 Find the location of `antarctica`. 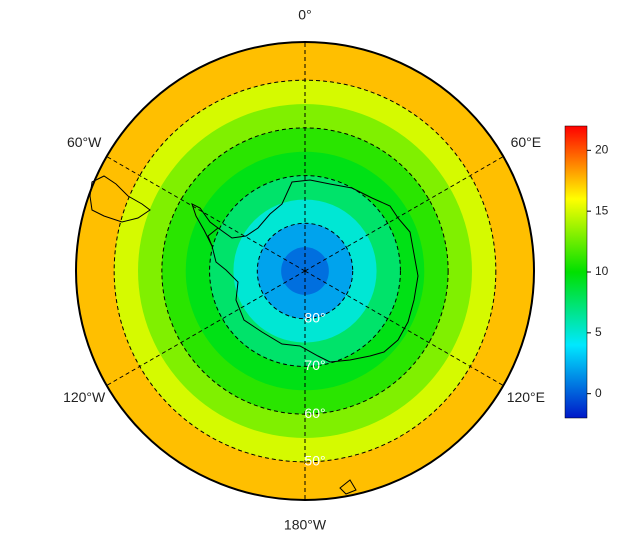

antarctica is located at coordinates (313, 271).